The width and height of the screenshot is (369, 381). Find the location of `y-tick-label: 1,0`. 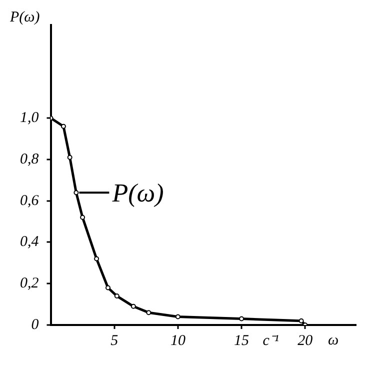

y-tick-label: 1,0 is located at coordinates (30, 118).